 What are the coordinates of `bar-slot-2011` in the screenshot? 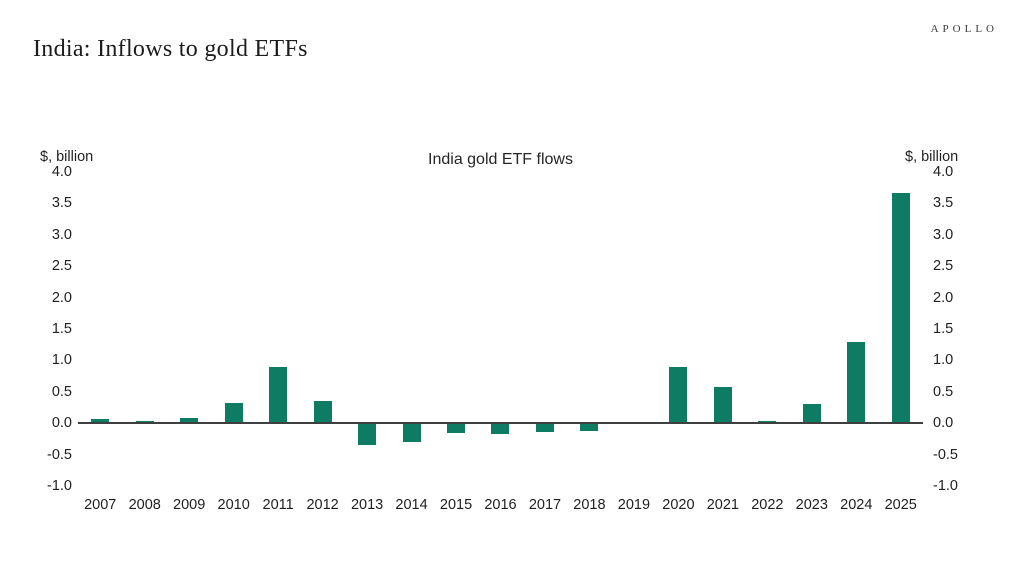 It's located at (278, 329).